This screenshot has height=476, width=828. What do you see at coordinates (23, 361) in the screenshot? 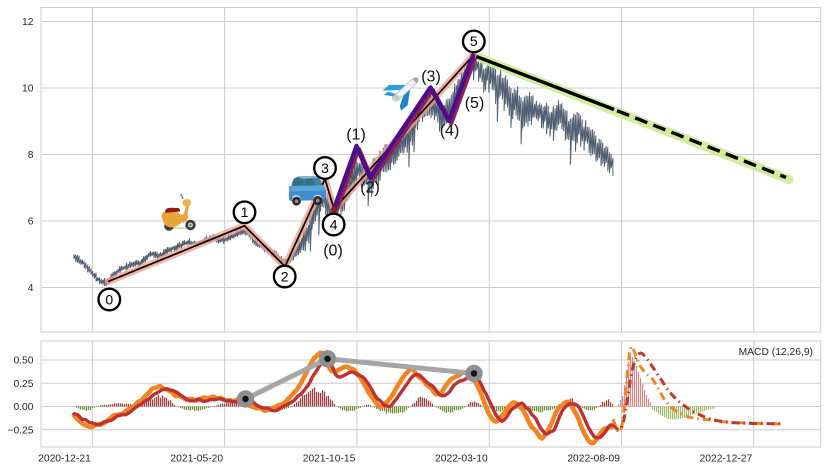
I see `svg-text: 0.50` at bounding box center [23, 361].